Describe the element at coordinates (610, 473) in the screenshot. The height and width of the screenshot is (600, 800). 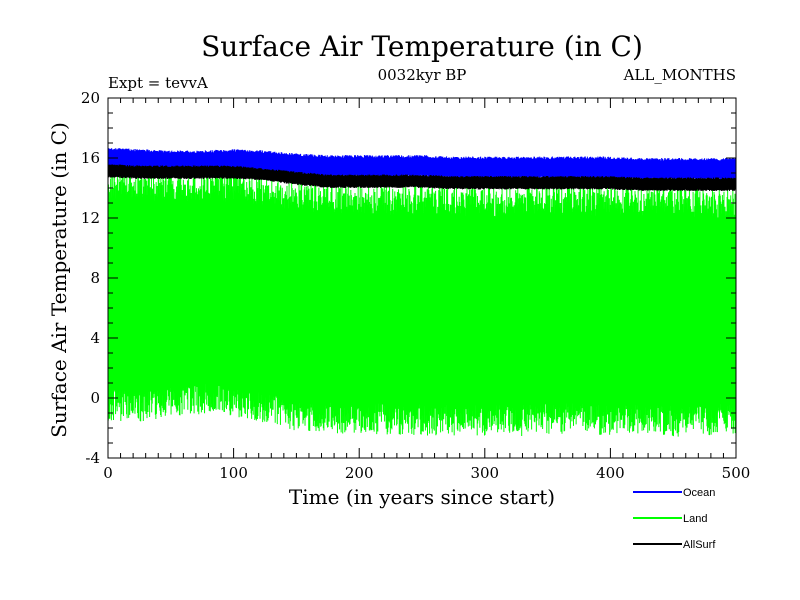
I see `x-tick-label: 400` at that location.